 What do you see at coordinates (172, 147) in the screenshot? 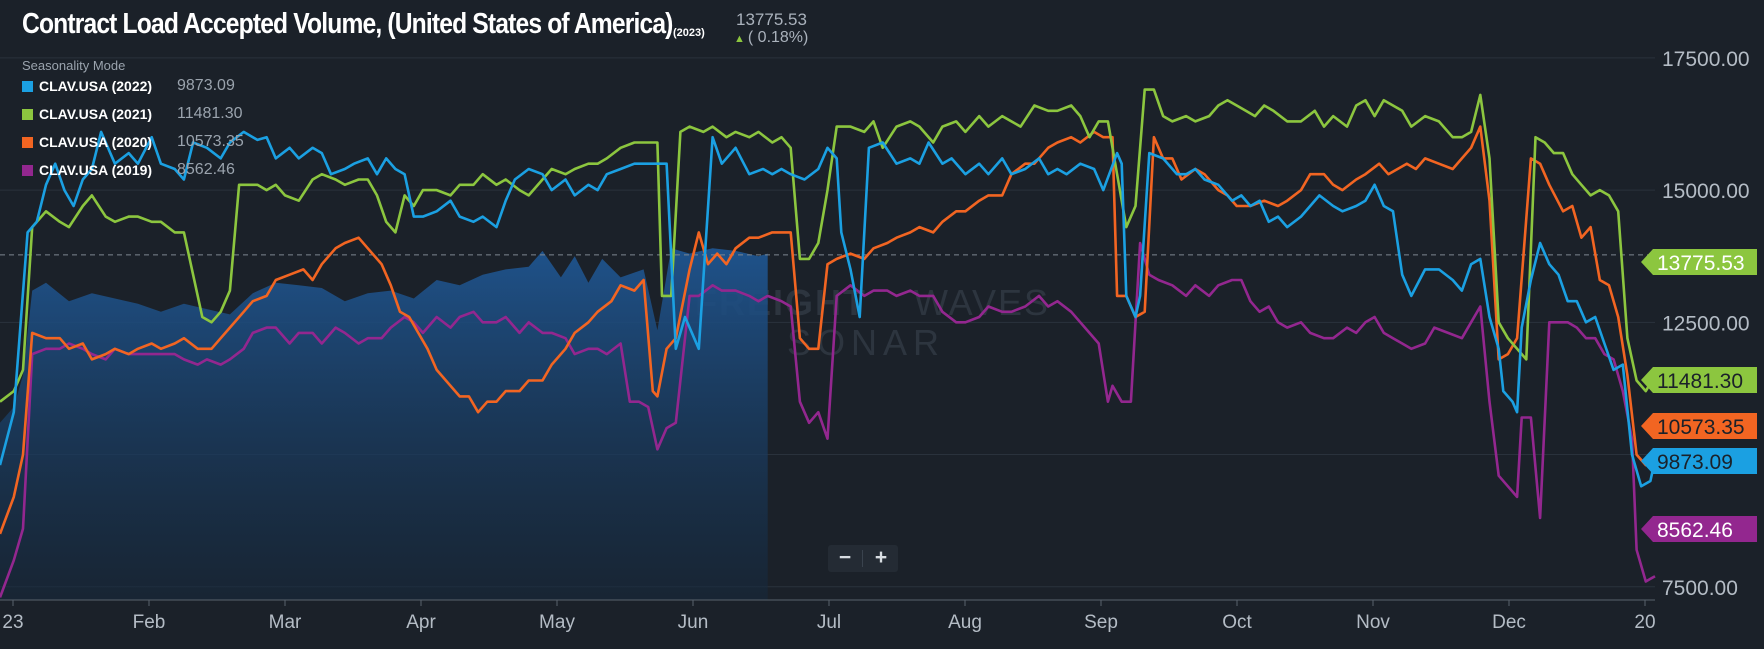
I see `legend-item-2020: CLAV.USA (2020) 10573.35` at bounding box center [172, 147].